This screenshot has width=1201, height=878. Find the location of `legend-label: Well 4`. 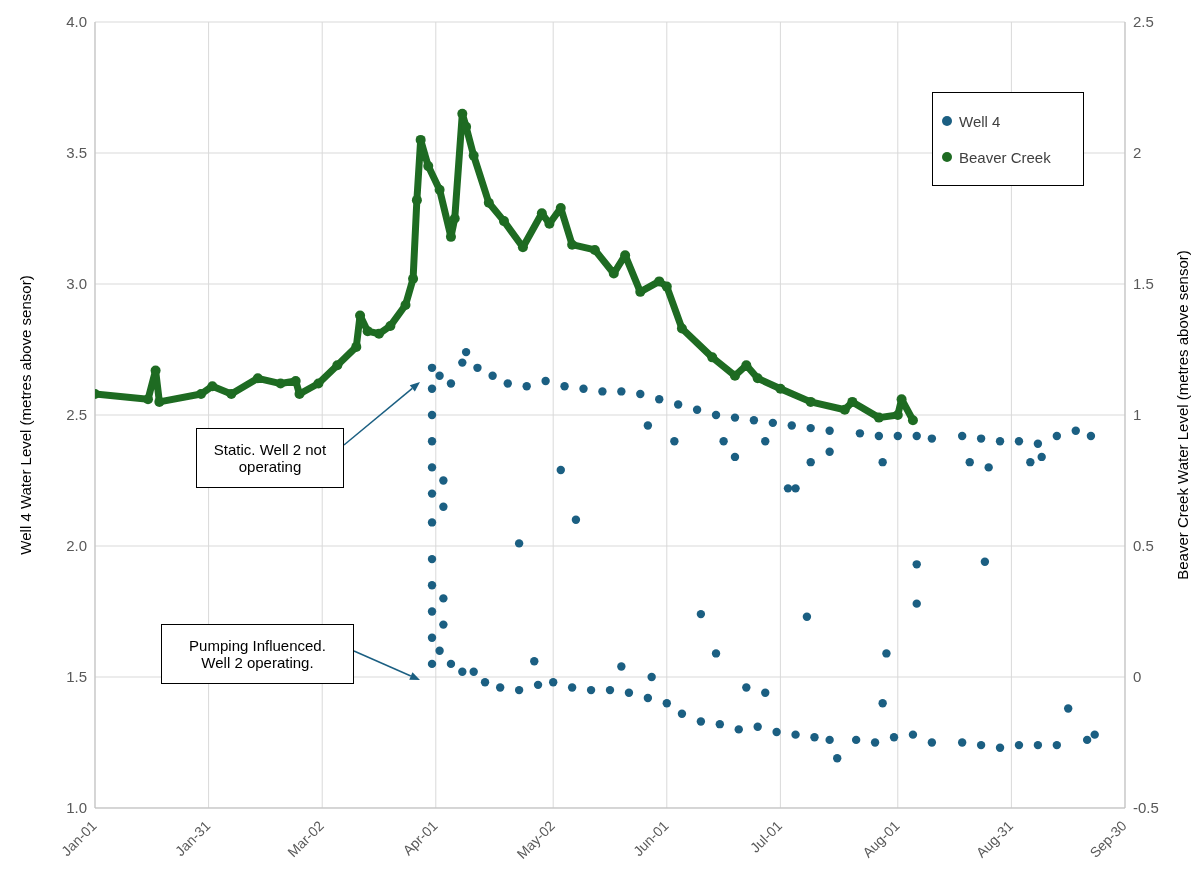

legend-label: Well 4 is located at coordinates (980, 121).